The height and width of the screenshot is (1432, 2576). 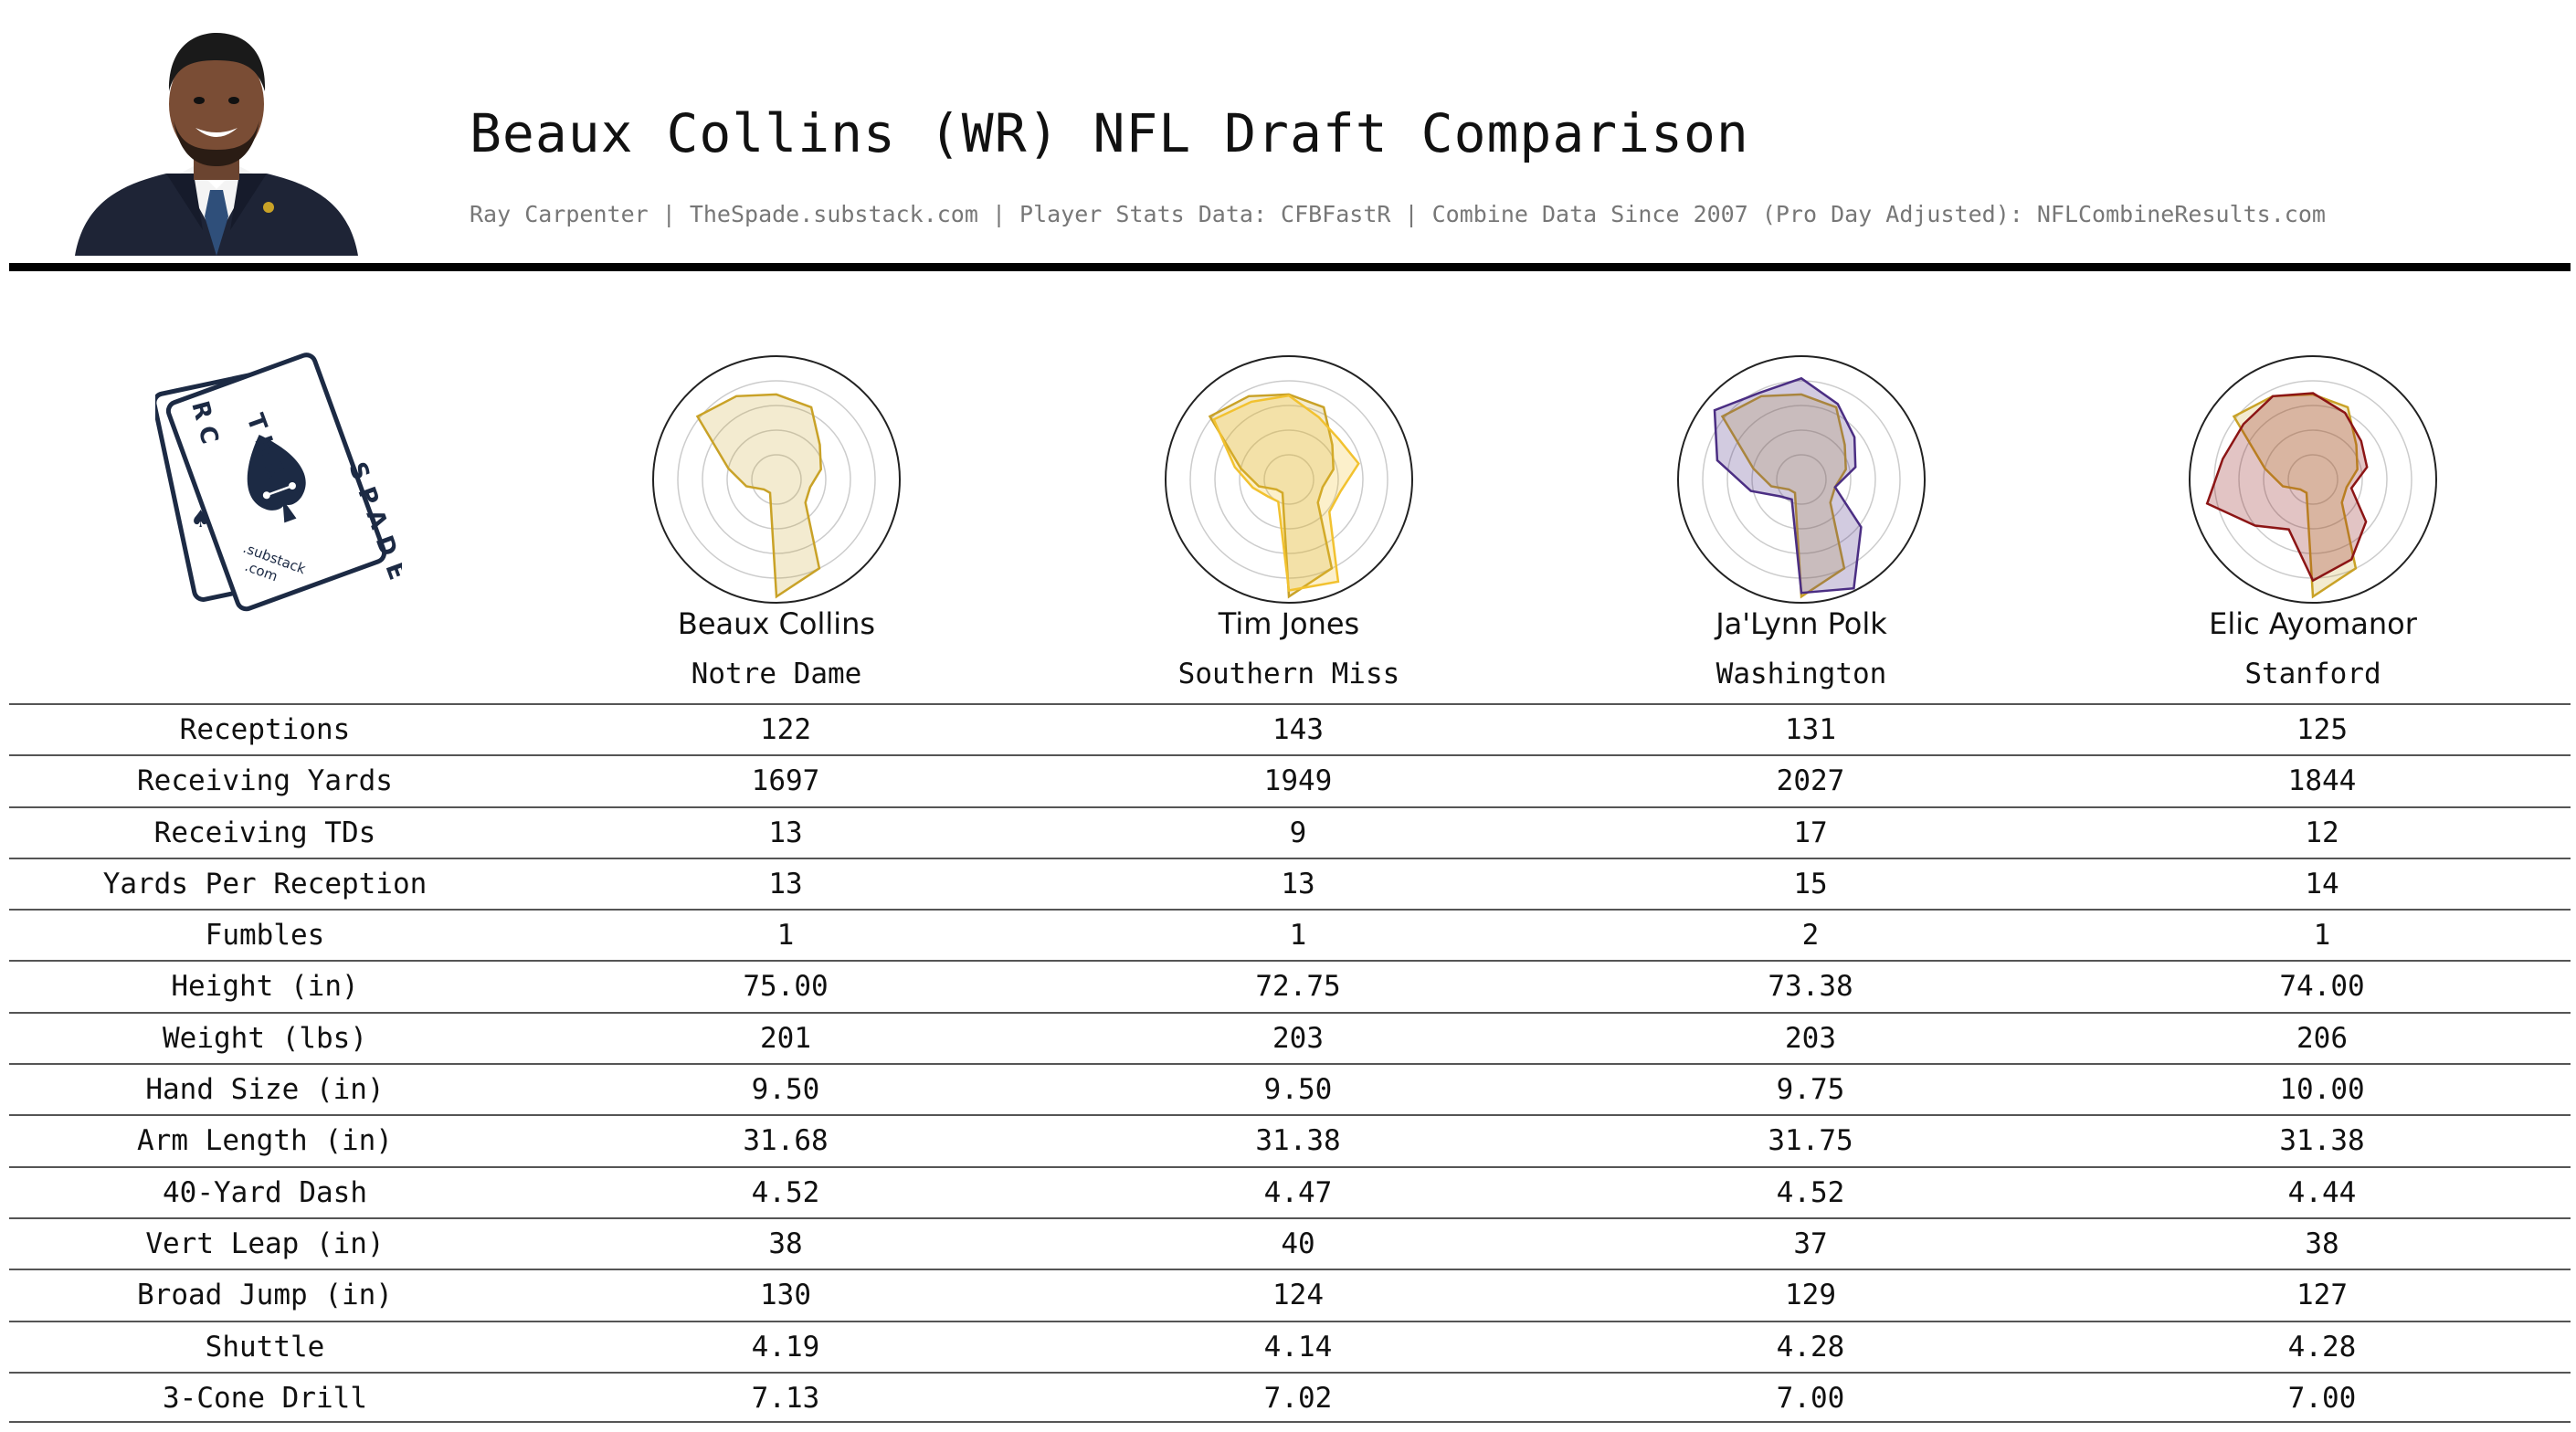 What do you see at coordinates (2322, 832) in the screenshot?
I see `stat-value: 12` at bounding box center [2322, 832].